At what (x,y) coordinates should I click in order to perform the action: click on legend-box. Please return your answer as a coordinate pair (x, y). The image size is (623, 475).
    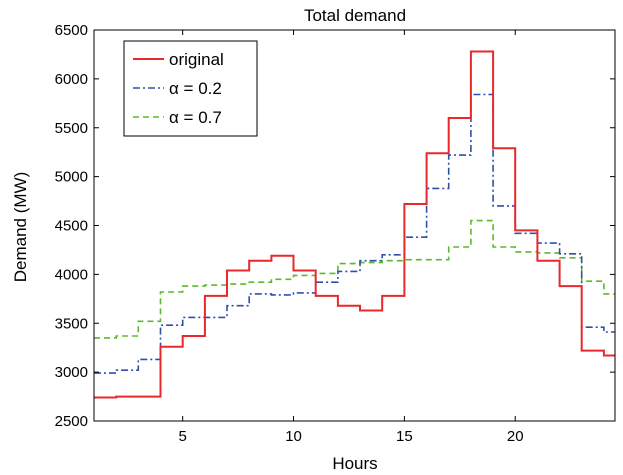
    Looking at the image, I should click on (190, 88).